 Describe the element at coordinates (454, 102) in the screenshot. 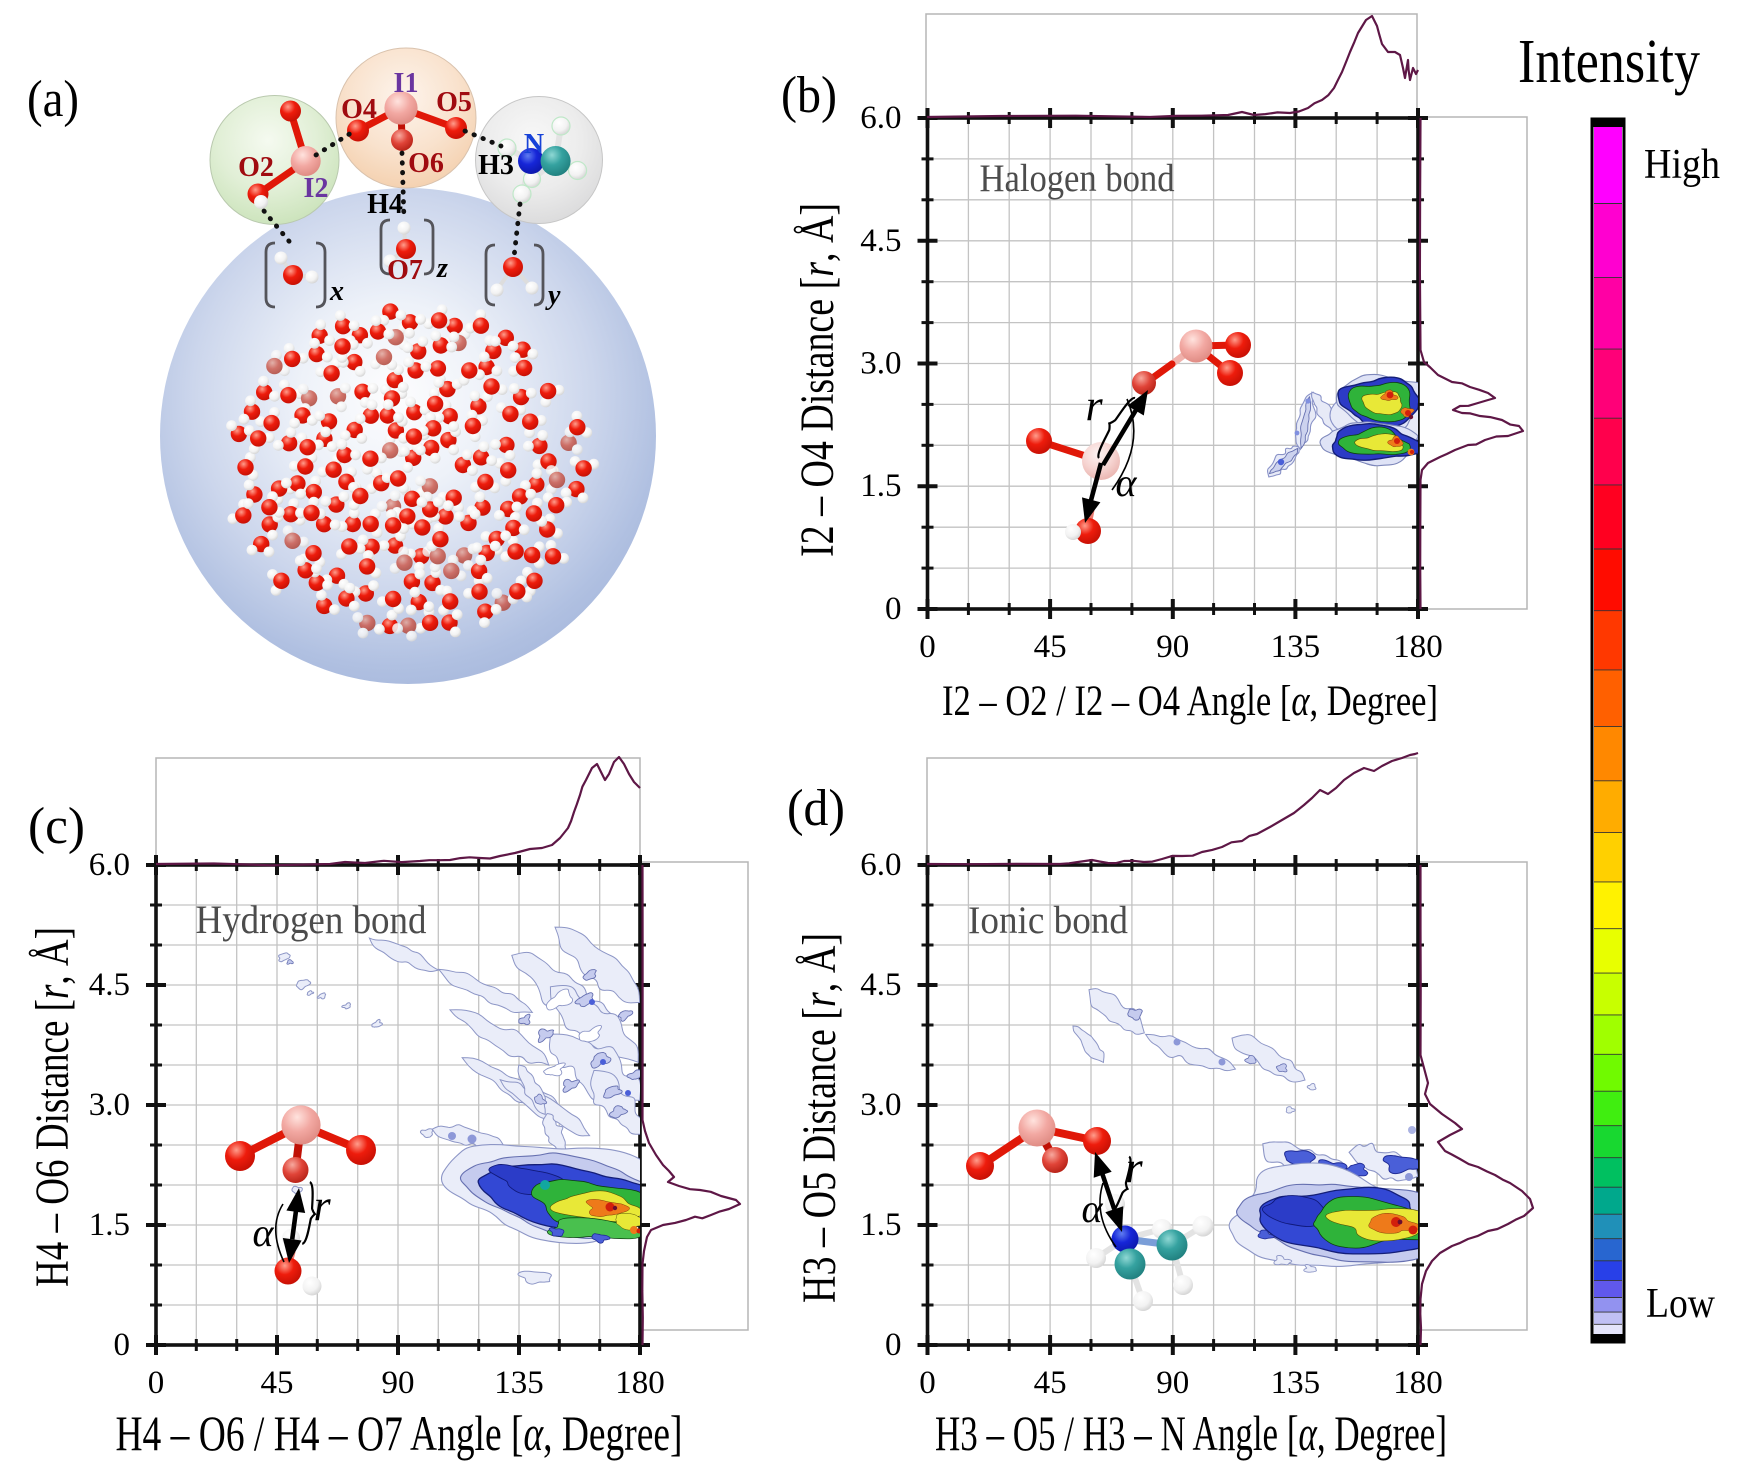

I see `svg-text: O5` at that location.